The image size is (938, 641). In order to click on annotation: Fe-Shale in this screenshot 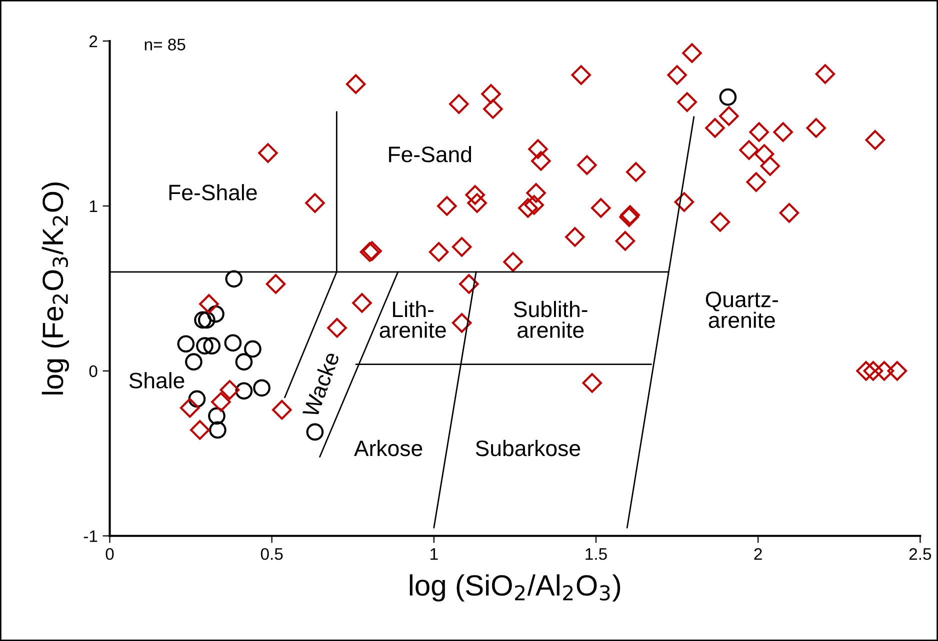, I will do `click(213, 192)`.